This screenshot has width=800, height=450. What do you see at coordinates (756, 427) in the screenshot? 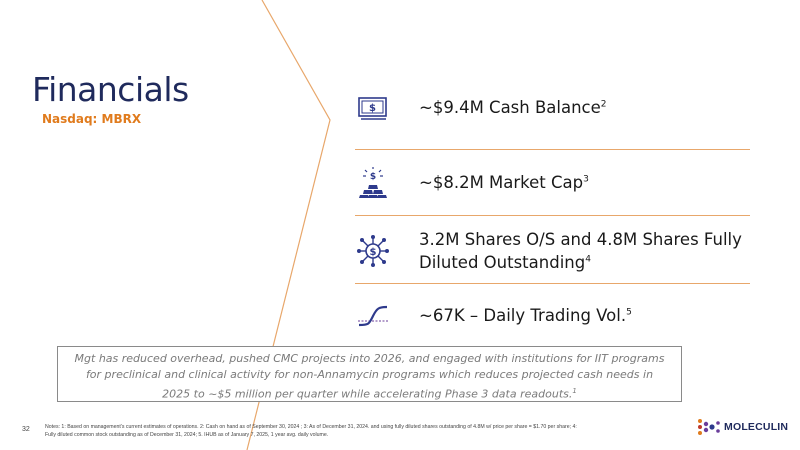
I see `logo-text: MOLECULIN` at bounding box center [756, 427].